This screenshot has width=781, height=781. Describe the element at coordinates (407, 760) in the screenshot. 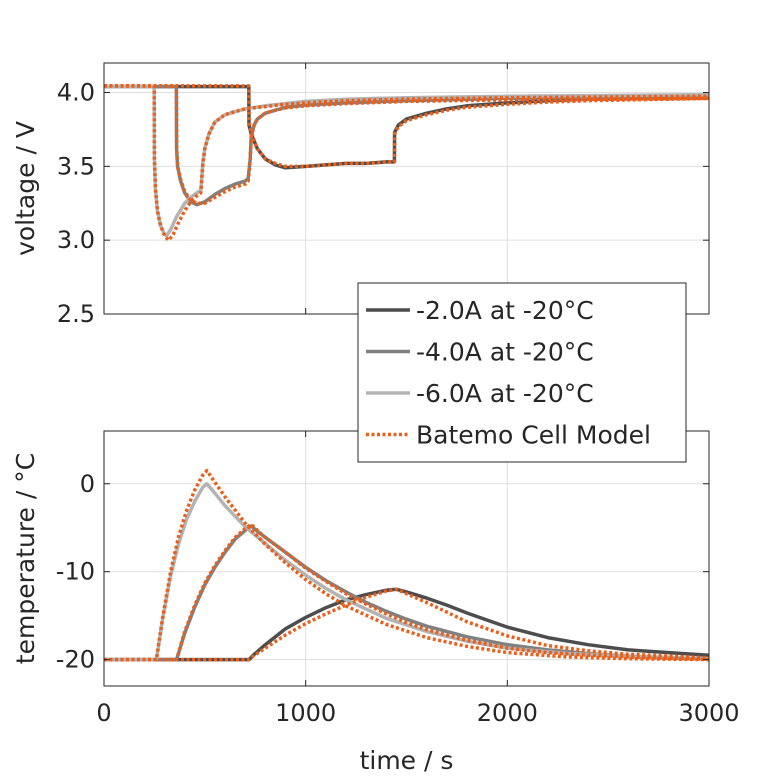

I see `temperature-x-axis-label: time / s` at that location.